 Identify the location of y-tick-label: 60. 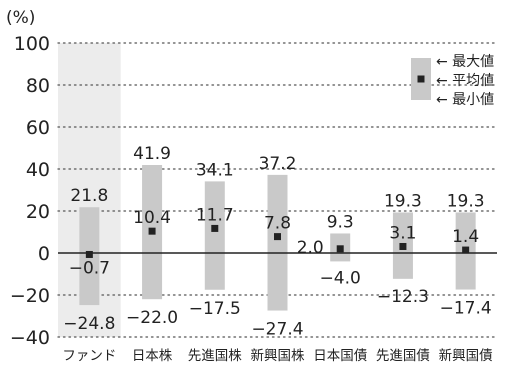
(38, 128).